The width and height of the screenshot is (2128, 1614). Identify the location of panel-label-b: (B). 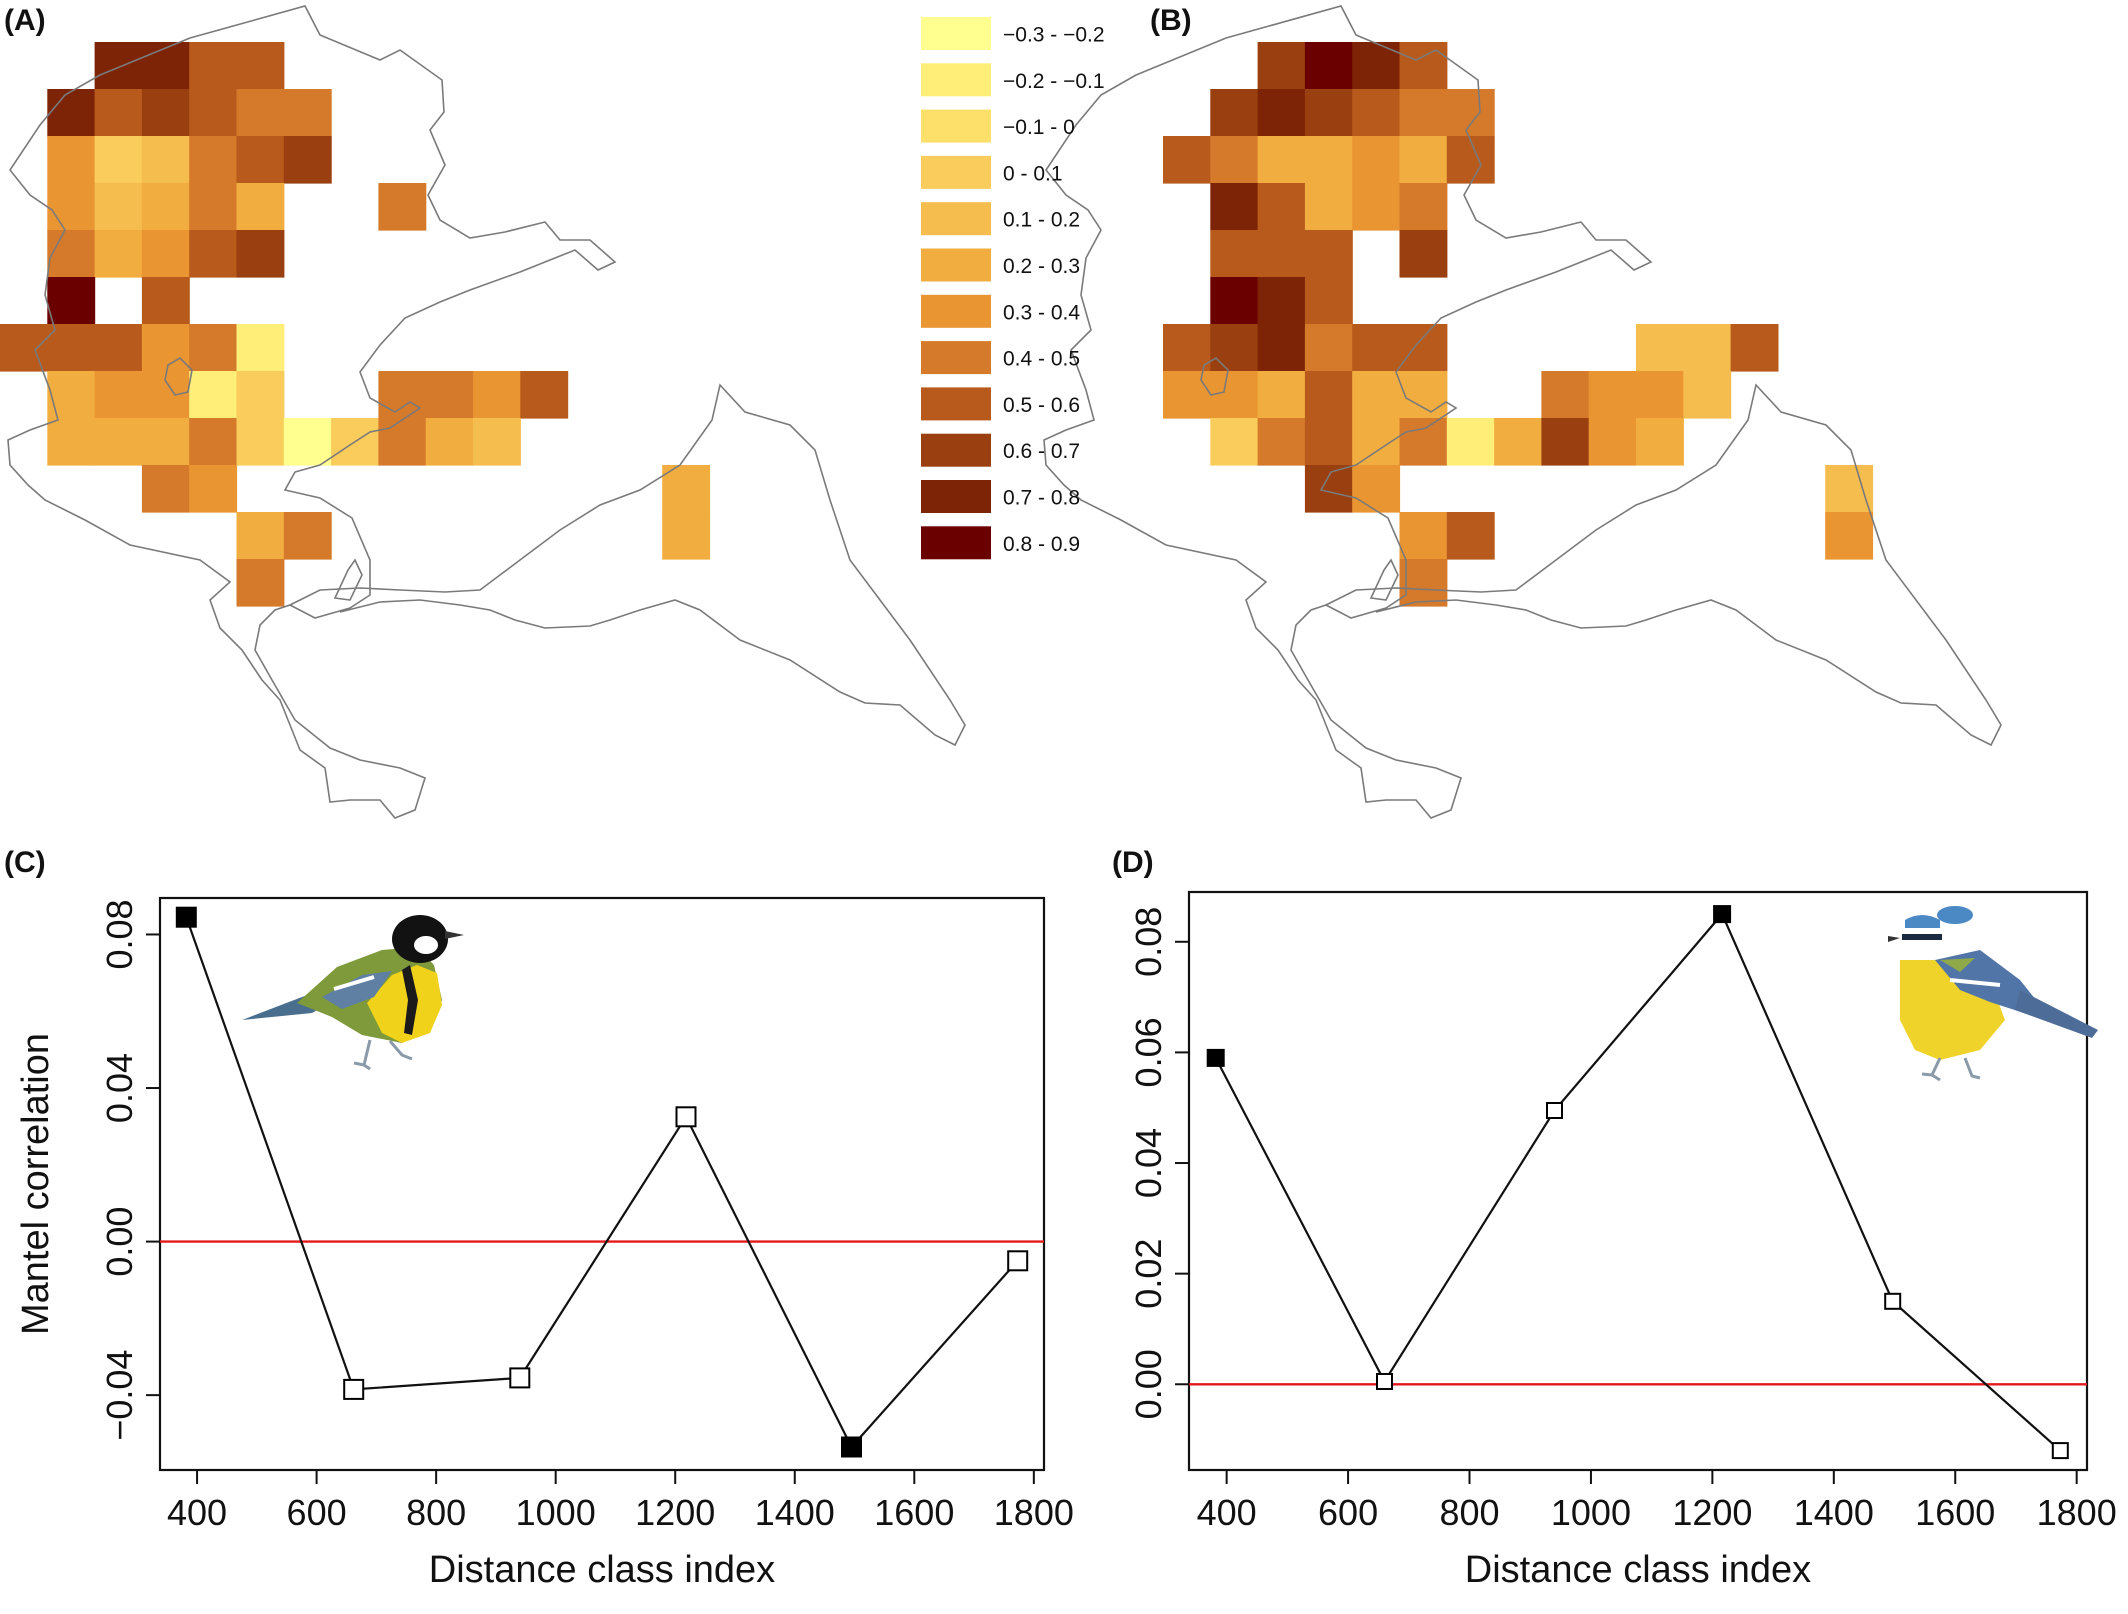
(1171, 20).